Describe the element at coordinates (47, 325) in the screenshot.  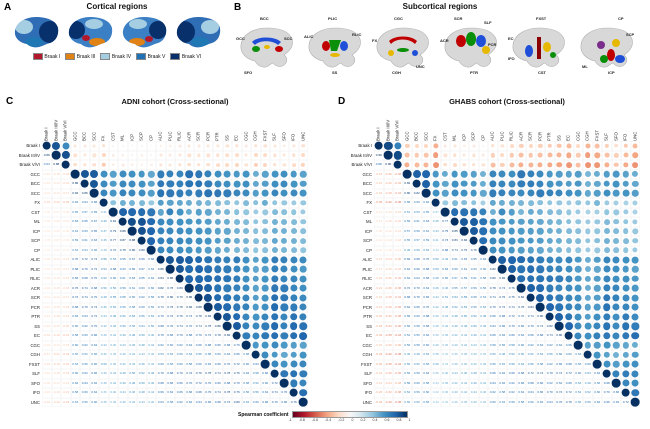
I see `corr-value: -0.14` at that location.